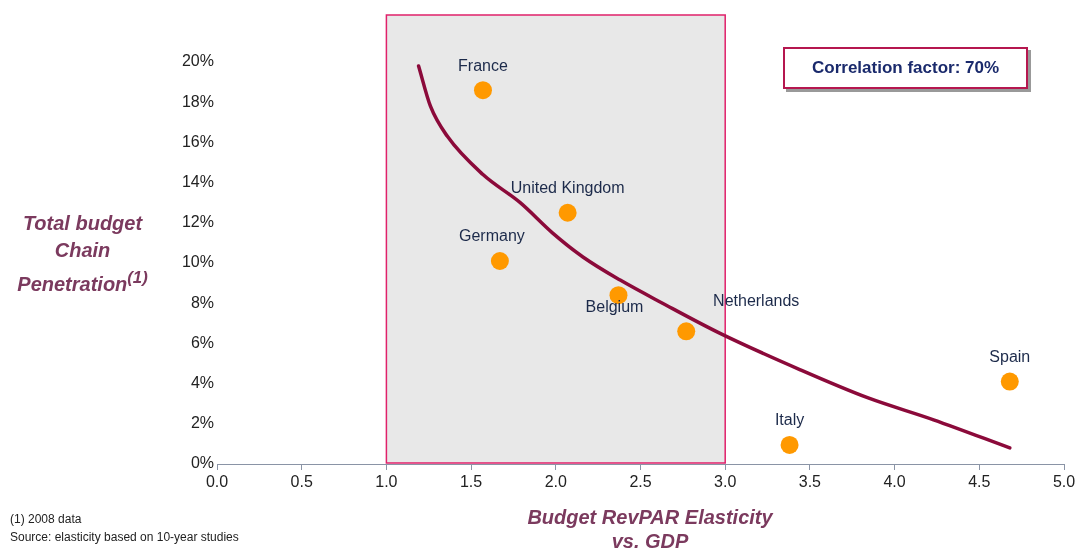  Describe the element at coordinates (556, 482) in the screenshot. I see `x-tick-label: 2.0` at that location.